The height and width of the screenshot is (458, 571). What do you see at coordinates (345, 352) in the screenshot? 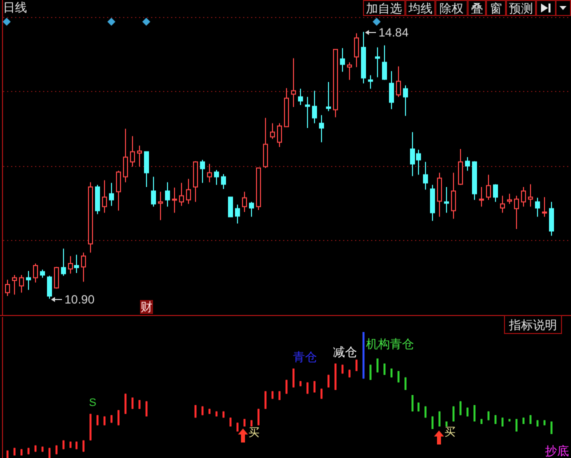
I see `annotation: 减仓` at bounding box center [345, 352].